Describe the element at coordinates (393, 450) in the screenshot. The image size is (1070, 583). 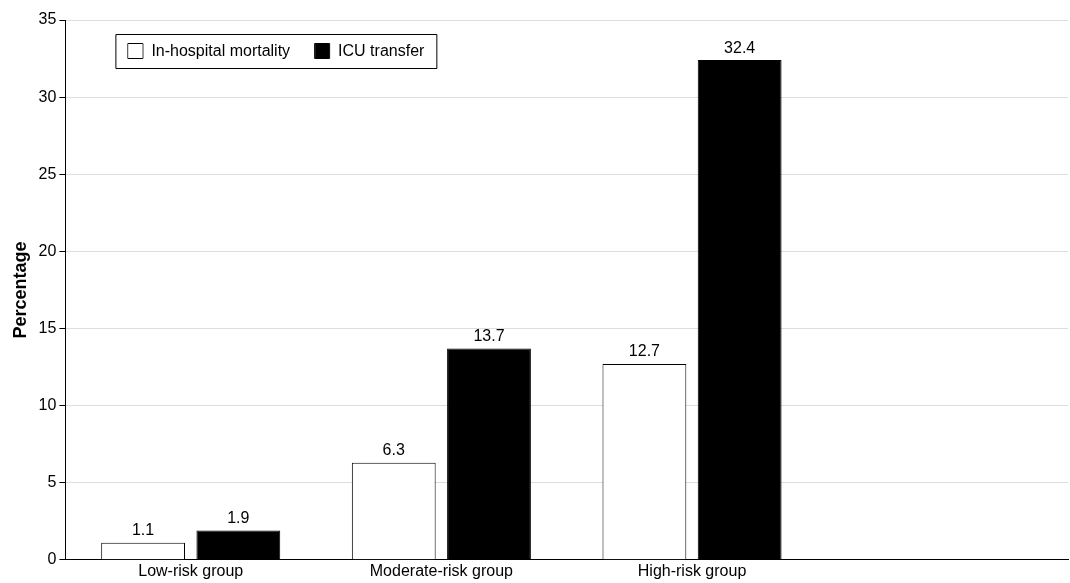
I see `data-label: 6.3` at that location.